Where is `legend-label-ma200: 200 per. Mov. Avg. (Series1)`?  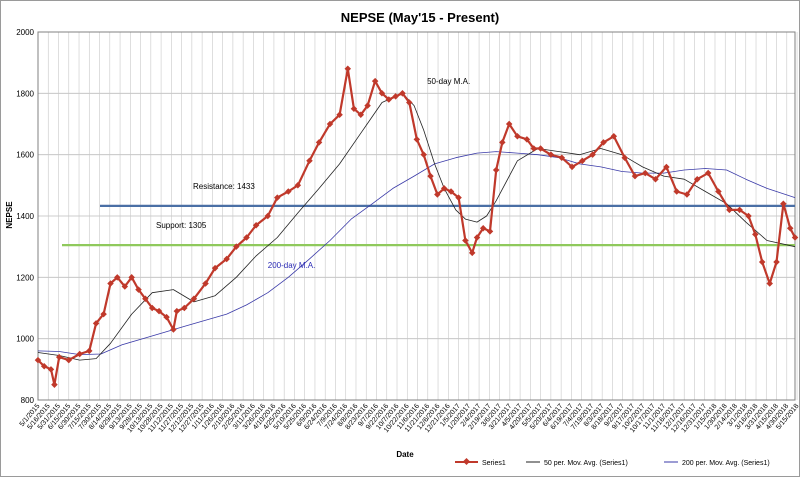 legend-label-ma200: 200 per. Mov. Avg. (Series1) is located at coordinates (726, 463).